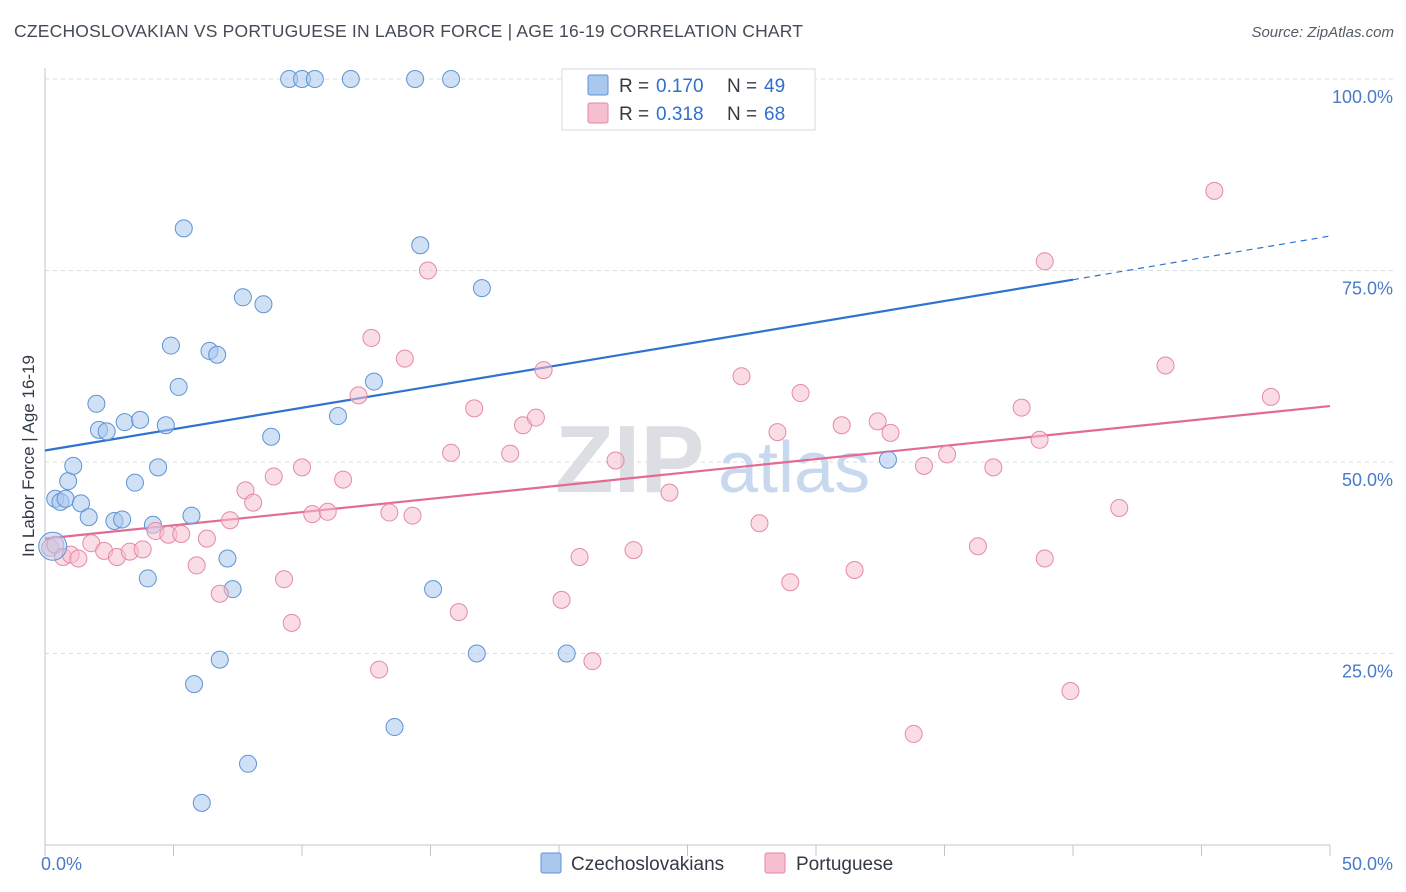 This screenshot has height=892, width=1406. What do you see at coordinates (712, 459) in the screenshot?
I see `watermark: ZIP atlas` at bounding box center [712, 459].